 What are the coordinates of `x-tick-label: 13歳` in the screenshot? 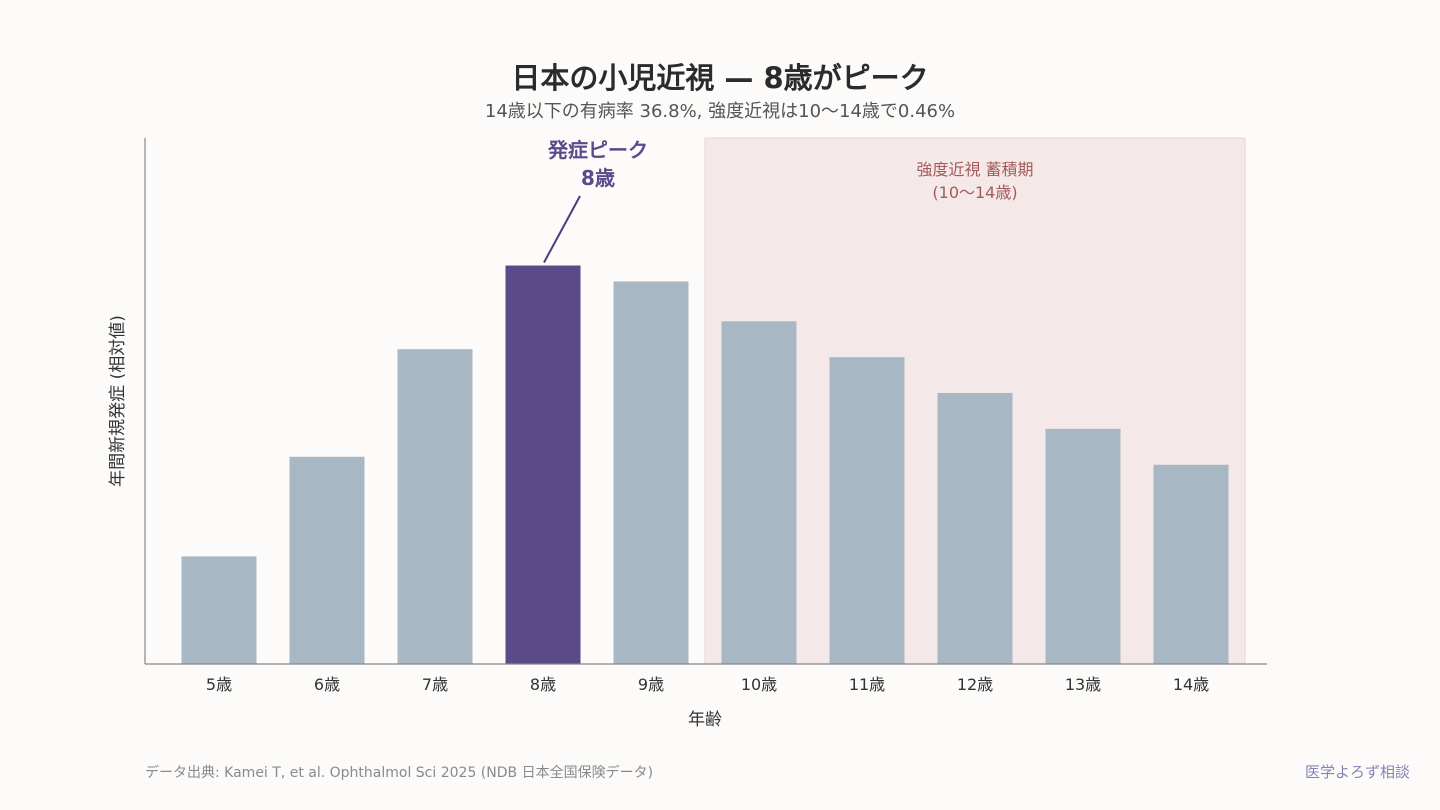 It's located at (1083, 684).